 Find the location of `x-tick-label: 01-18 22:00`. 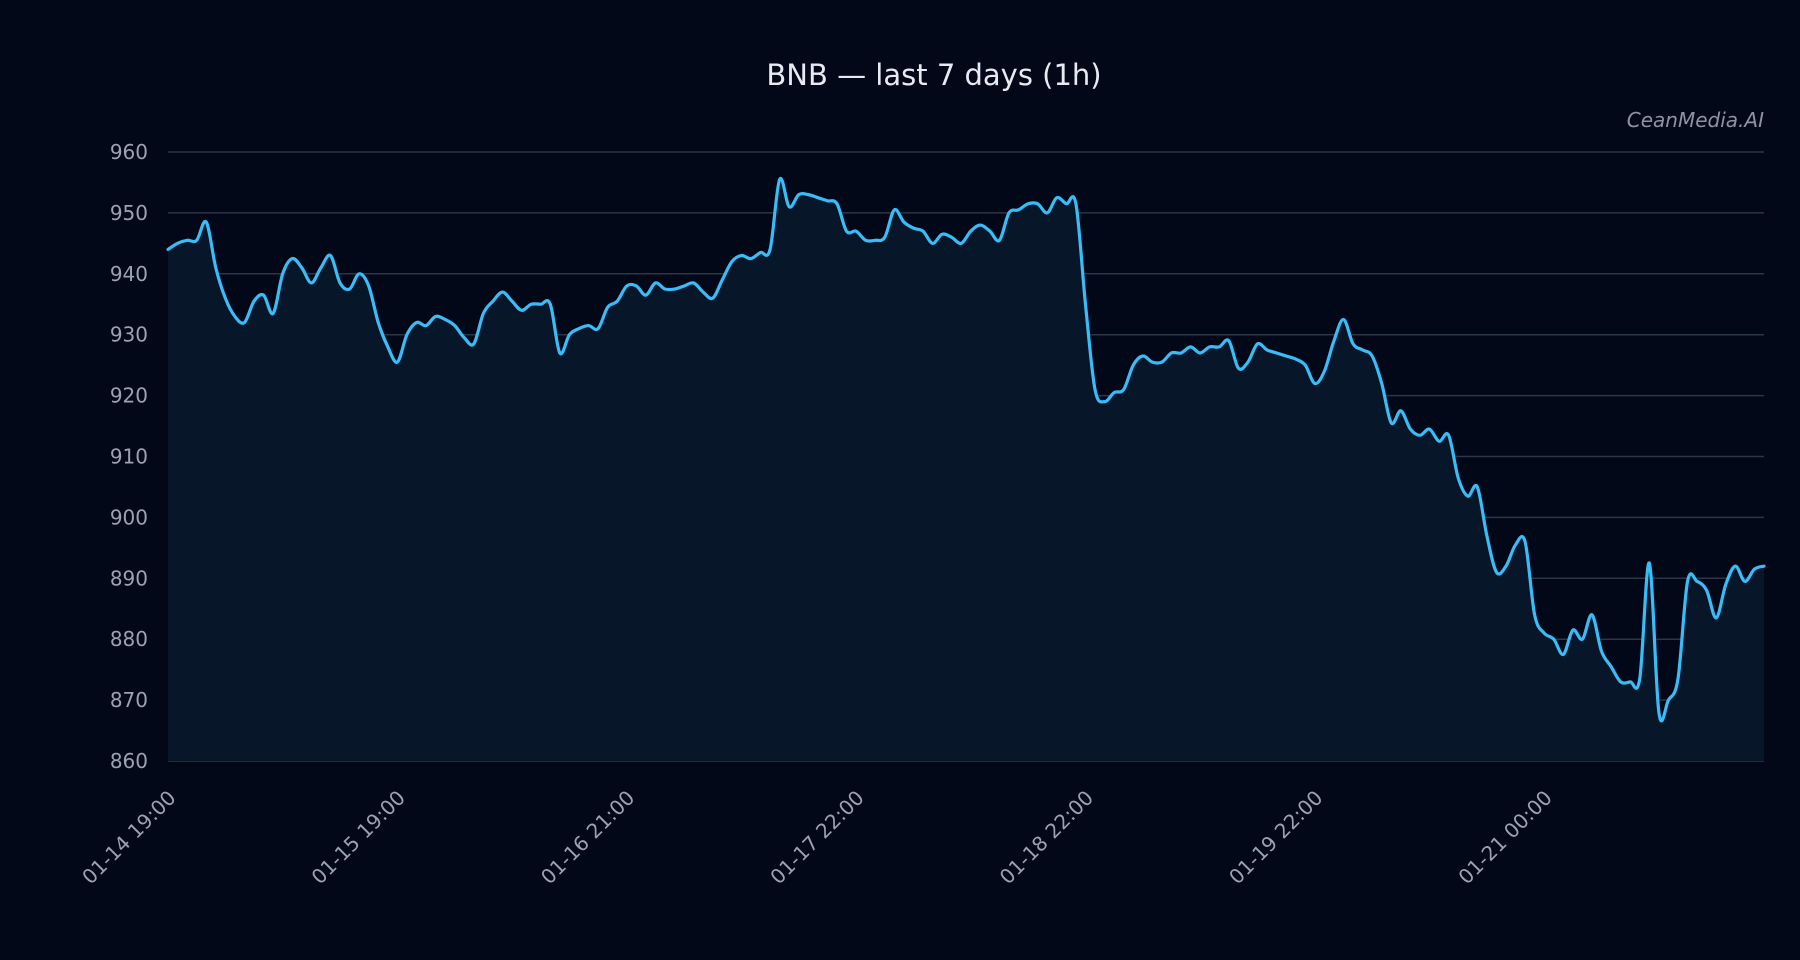

x-tick-label: 01-18 22:00 is located at coordinates (1046, 837).